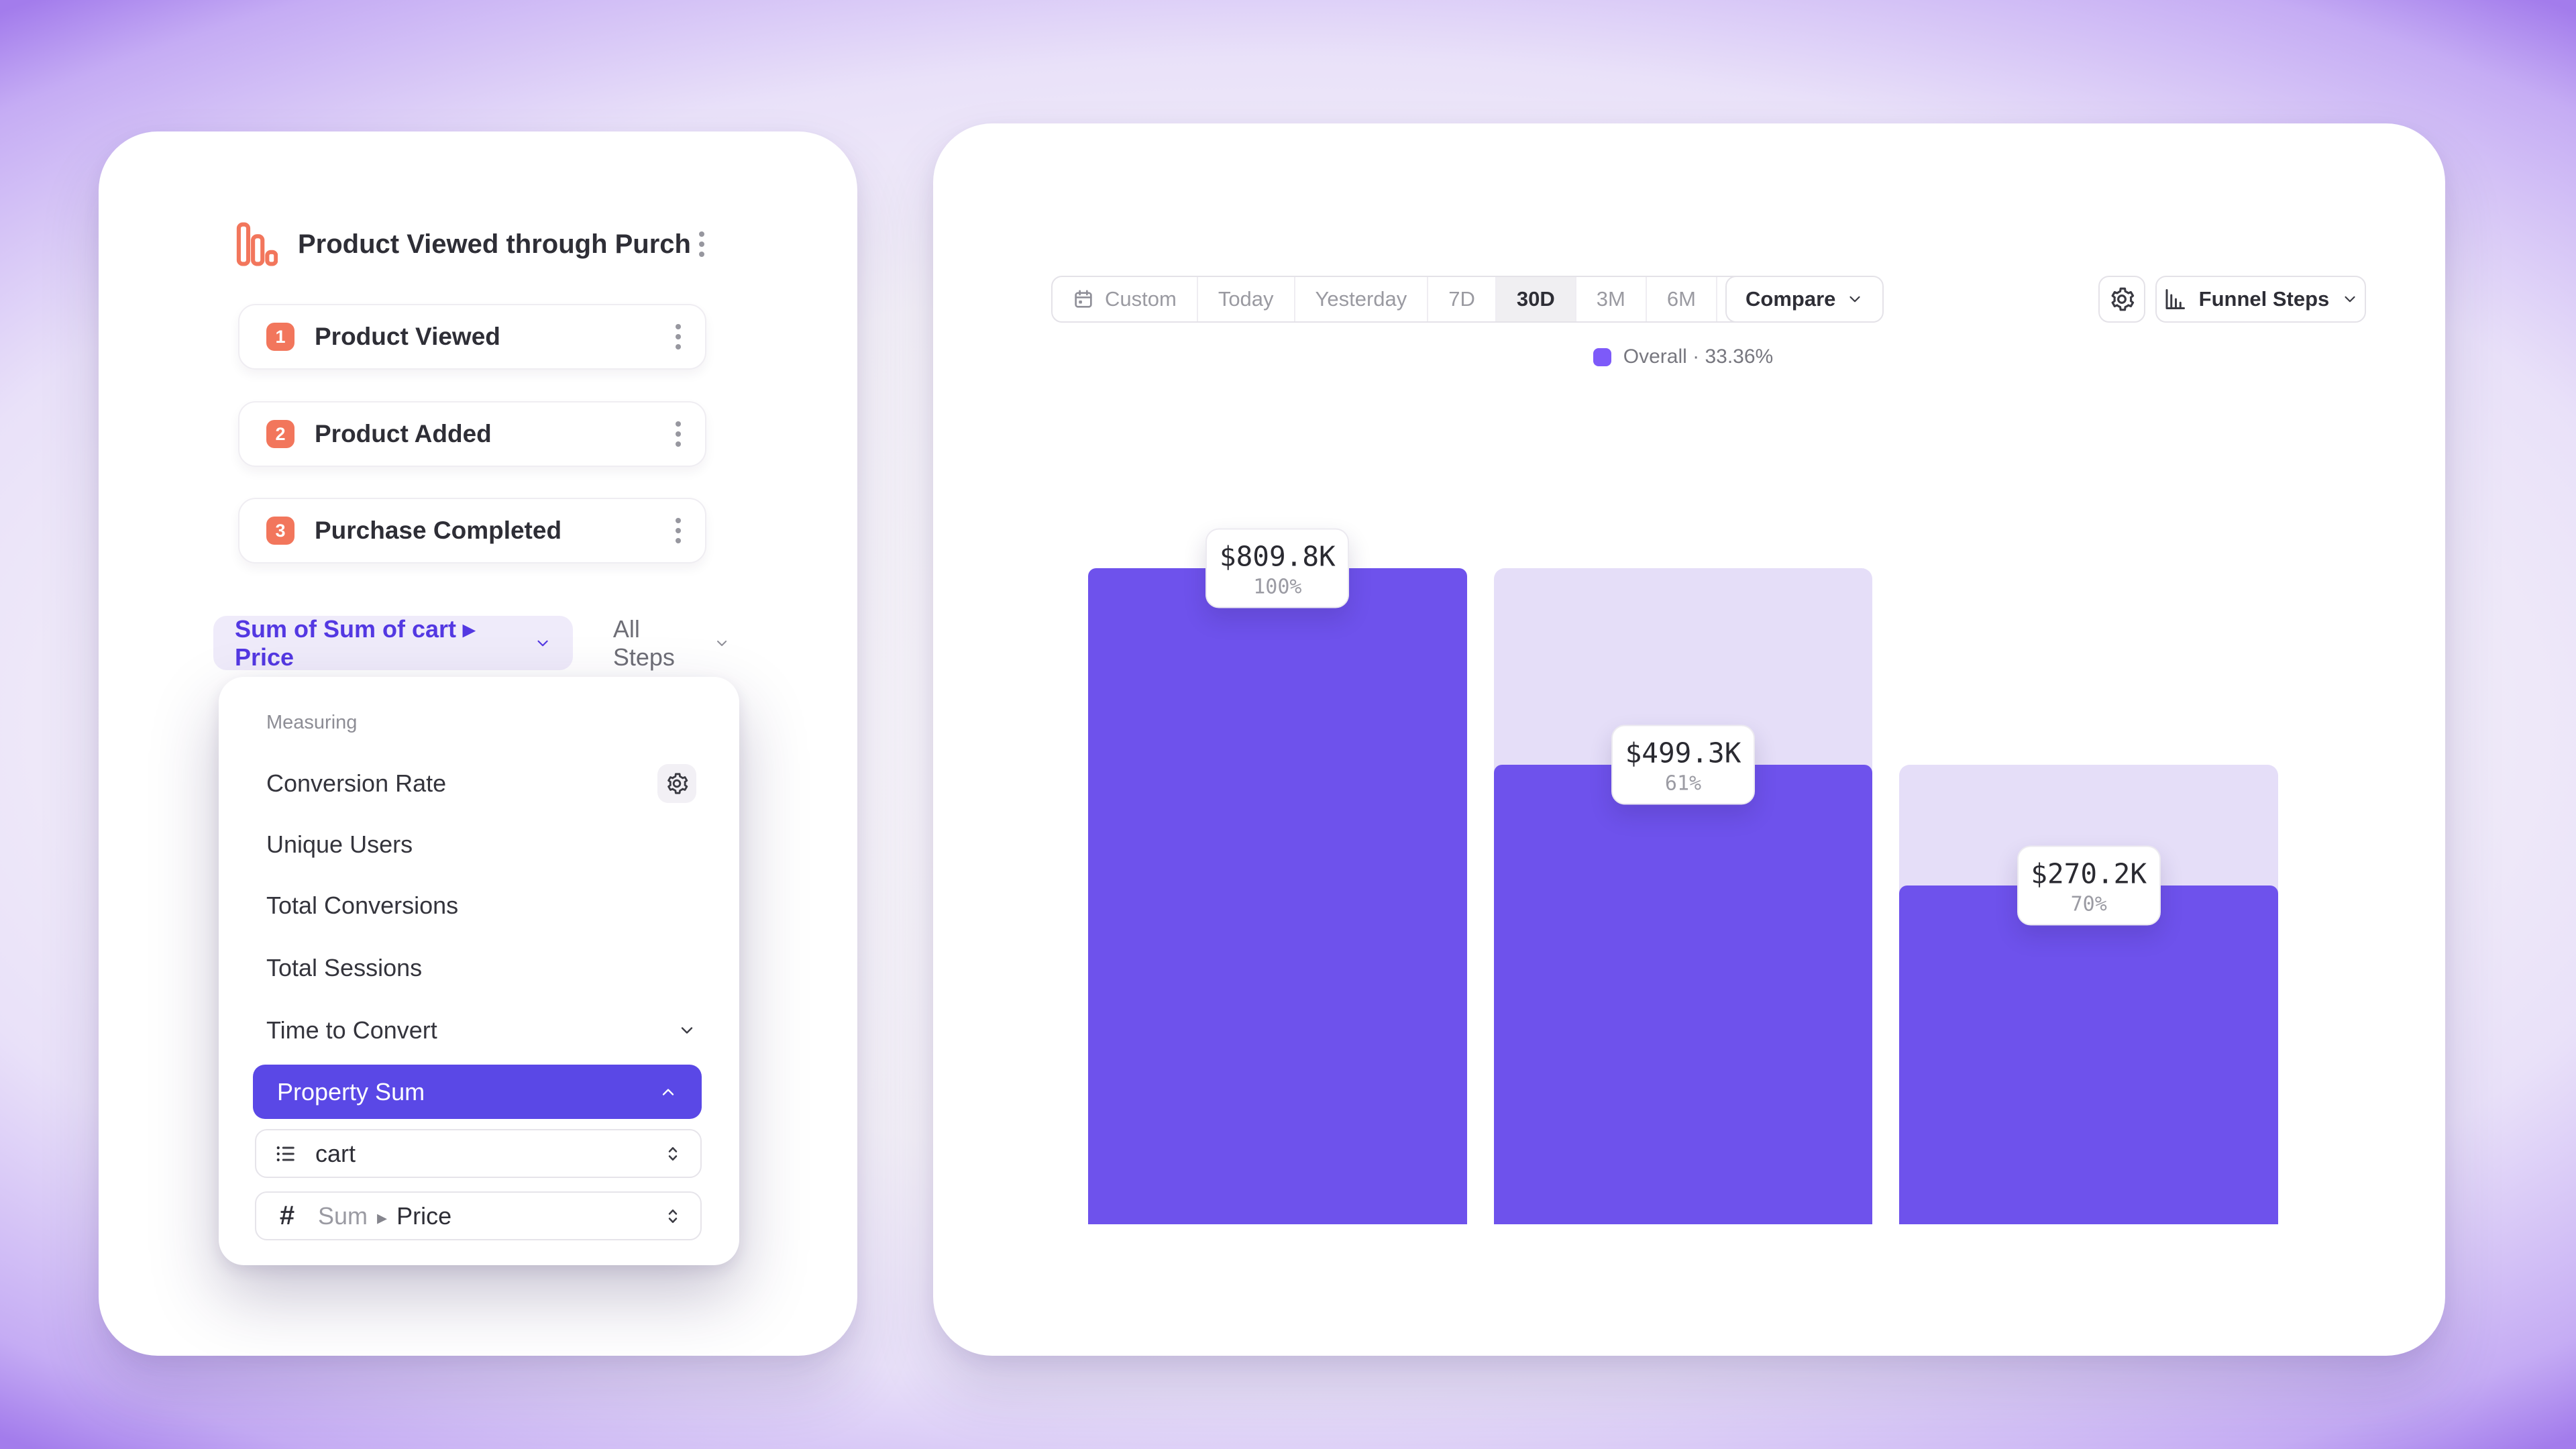 The width and height of the screenshot is (2576, 1449). Describe the element at coordinates (668, 1091) in the screenshot. I see `chevron-up-icon` at that location.